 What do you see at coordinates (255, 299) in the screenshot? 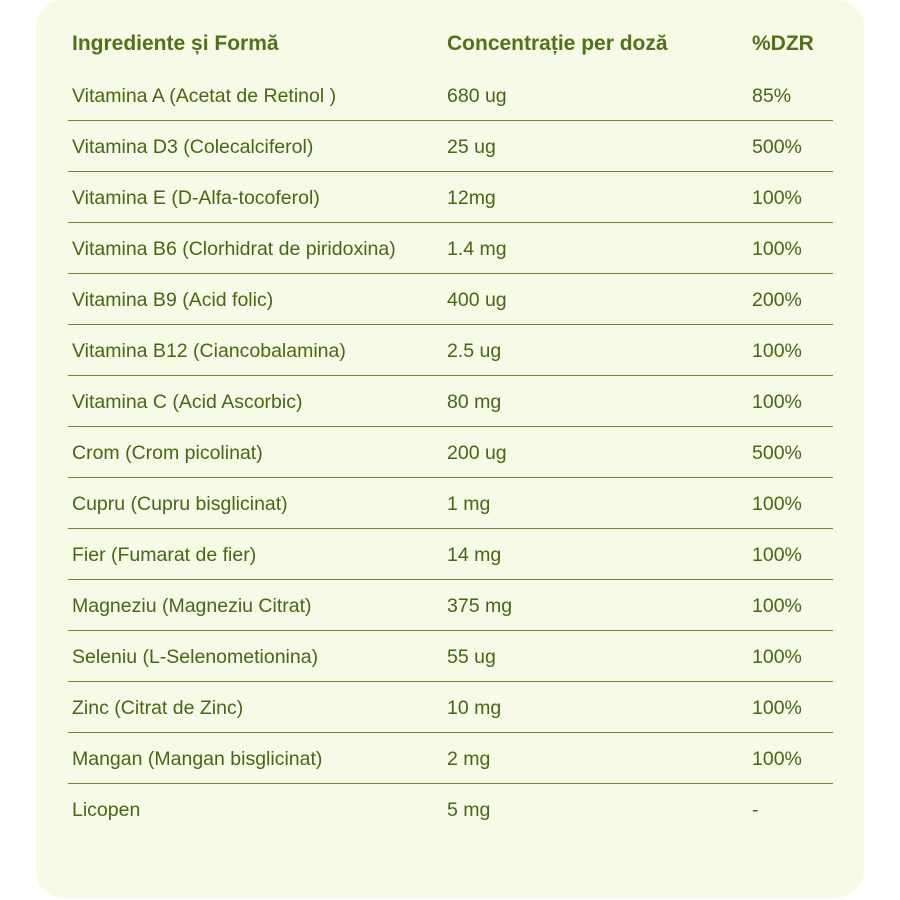
I see `ingredient-cell: Vitamina B9 (Acid folic)` at bounding box center [255, 299].